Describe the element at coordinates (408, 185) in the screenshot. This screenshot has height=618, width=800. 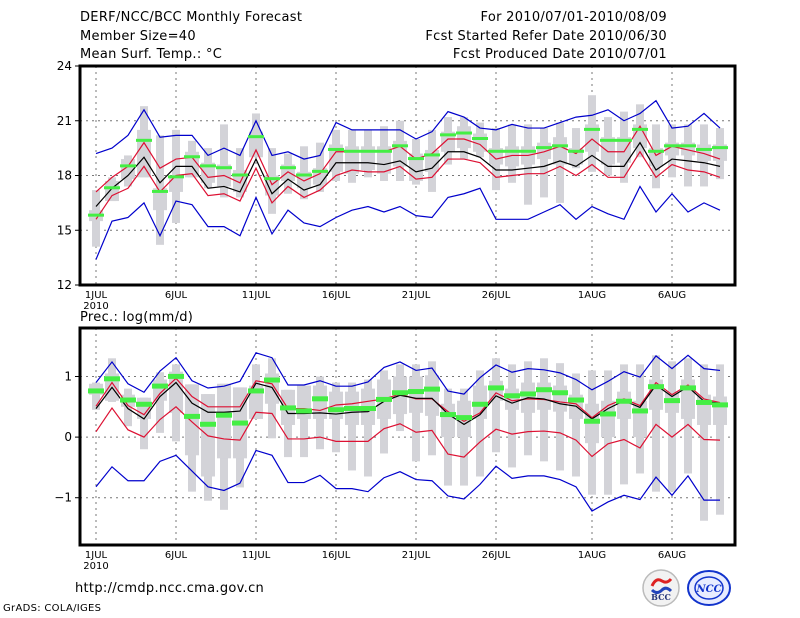
I see `lower-spread-line` at that location.